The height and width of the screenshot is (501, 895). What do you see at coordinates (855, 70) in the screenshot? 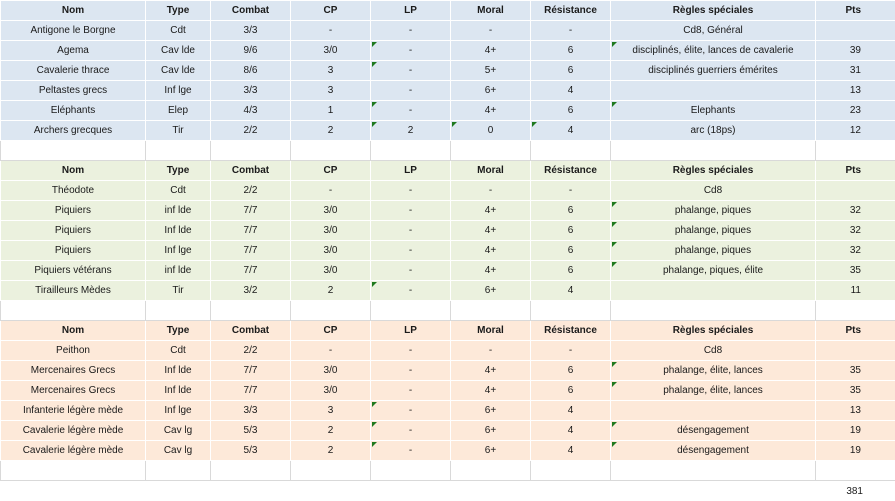
I see `cell-points: 31` at bounding box center [855, 70].